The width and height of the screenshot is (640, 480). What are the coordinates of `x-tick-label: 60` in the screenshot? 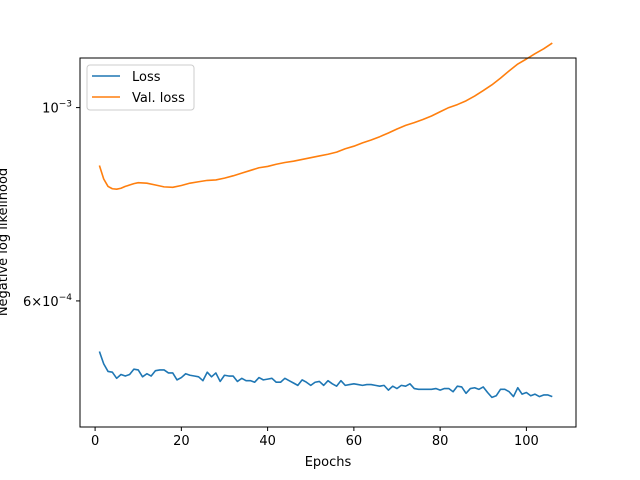 It's located at (354, 441).